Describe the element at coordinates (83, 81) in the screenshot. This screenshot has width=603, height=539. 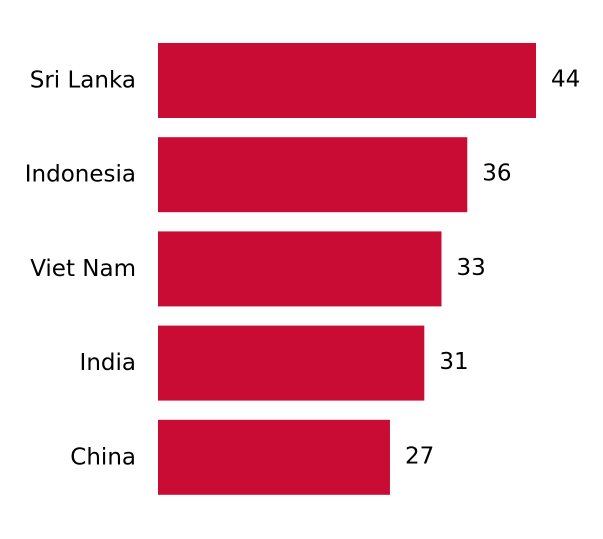
I see `category-label-sri-lanka: Sri Lanka` at that location.